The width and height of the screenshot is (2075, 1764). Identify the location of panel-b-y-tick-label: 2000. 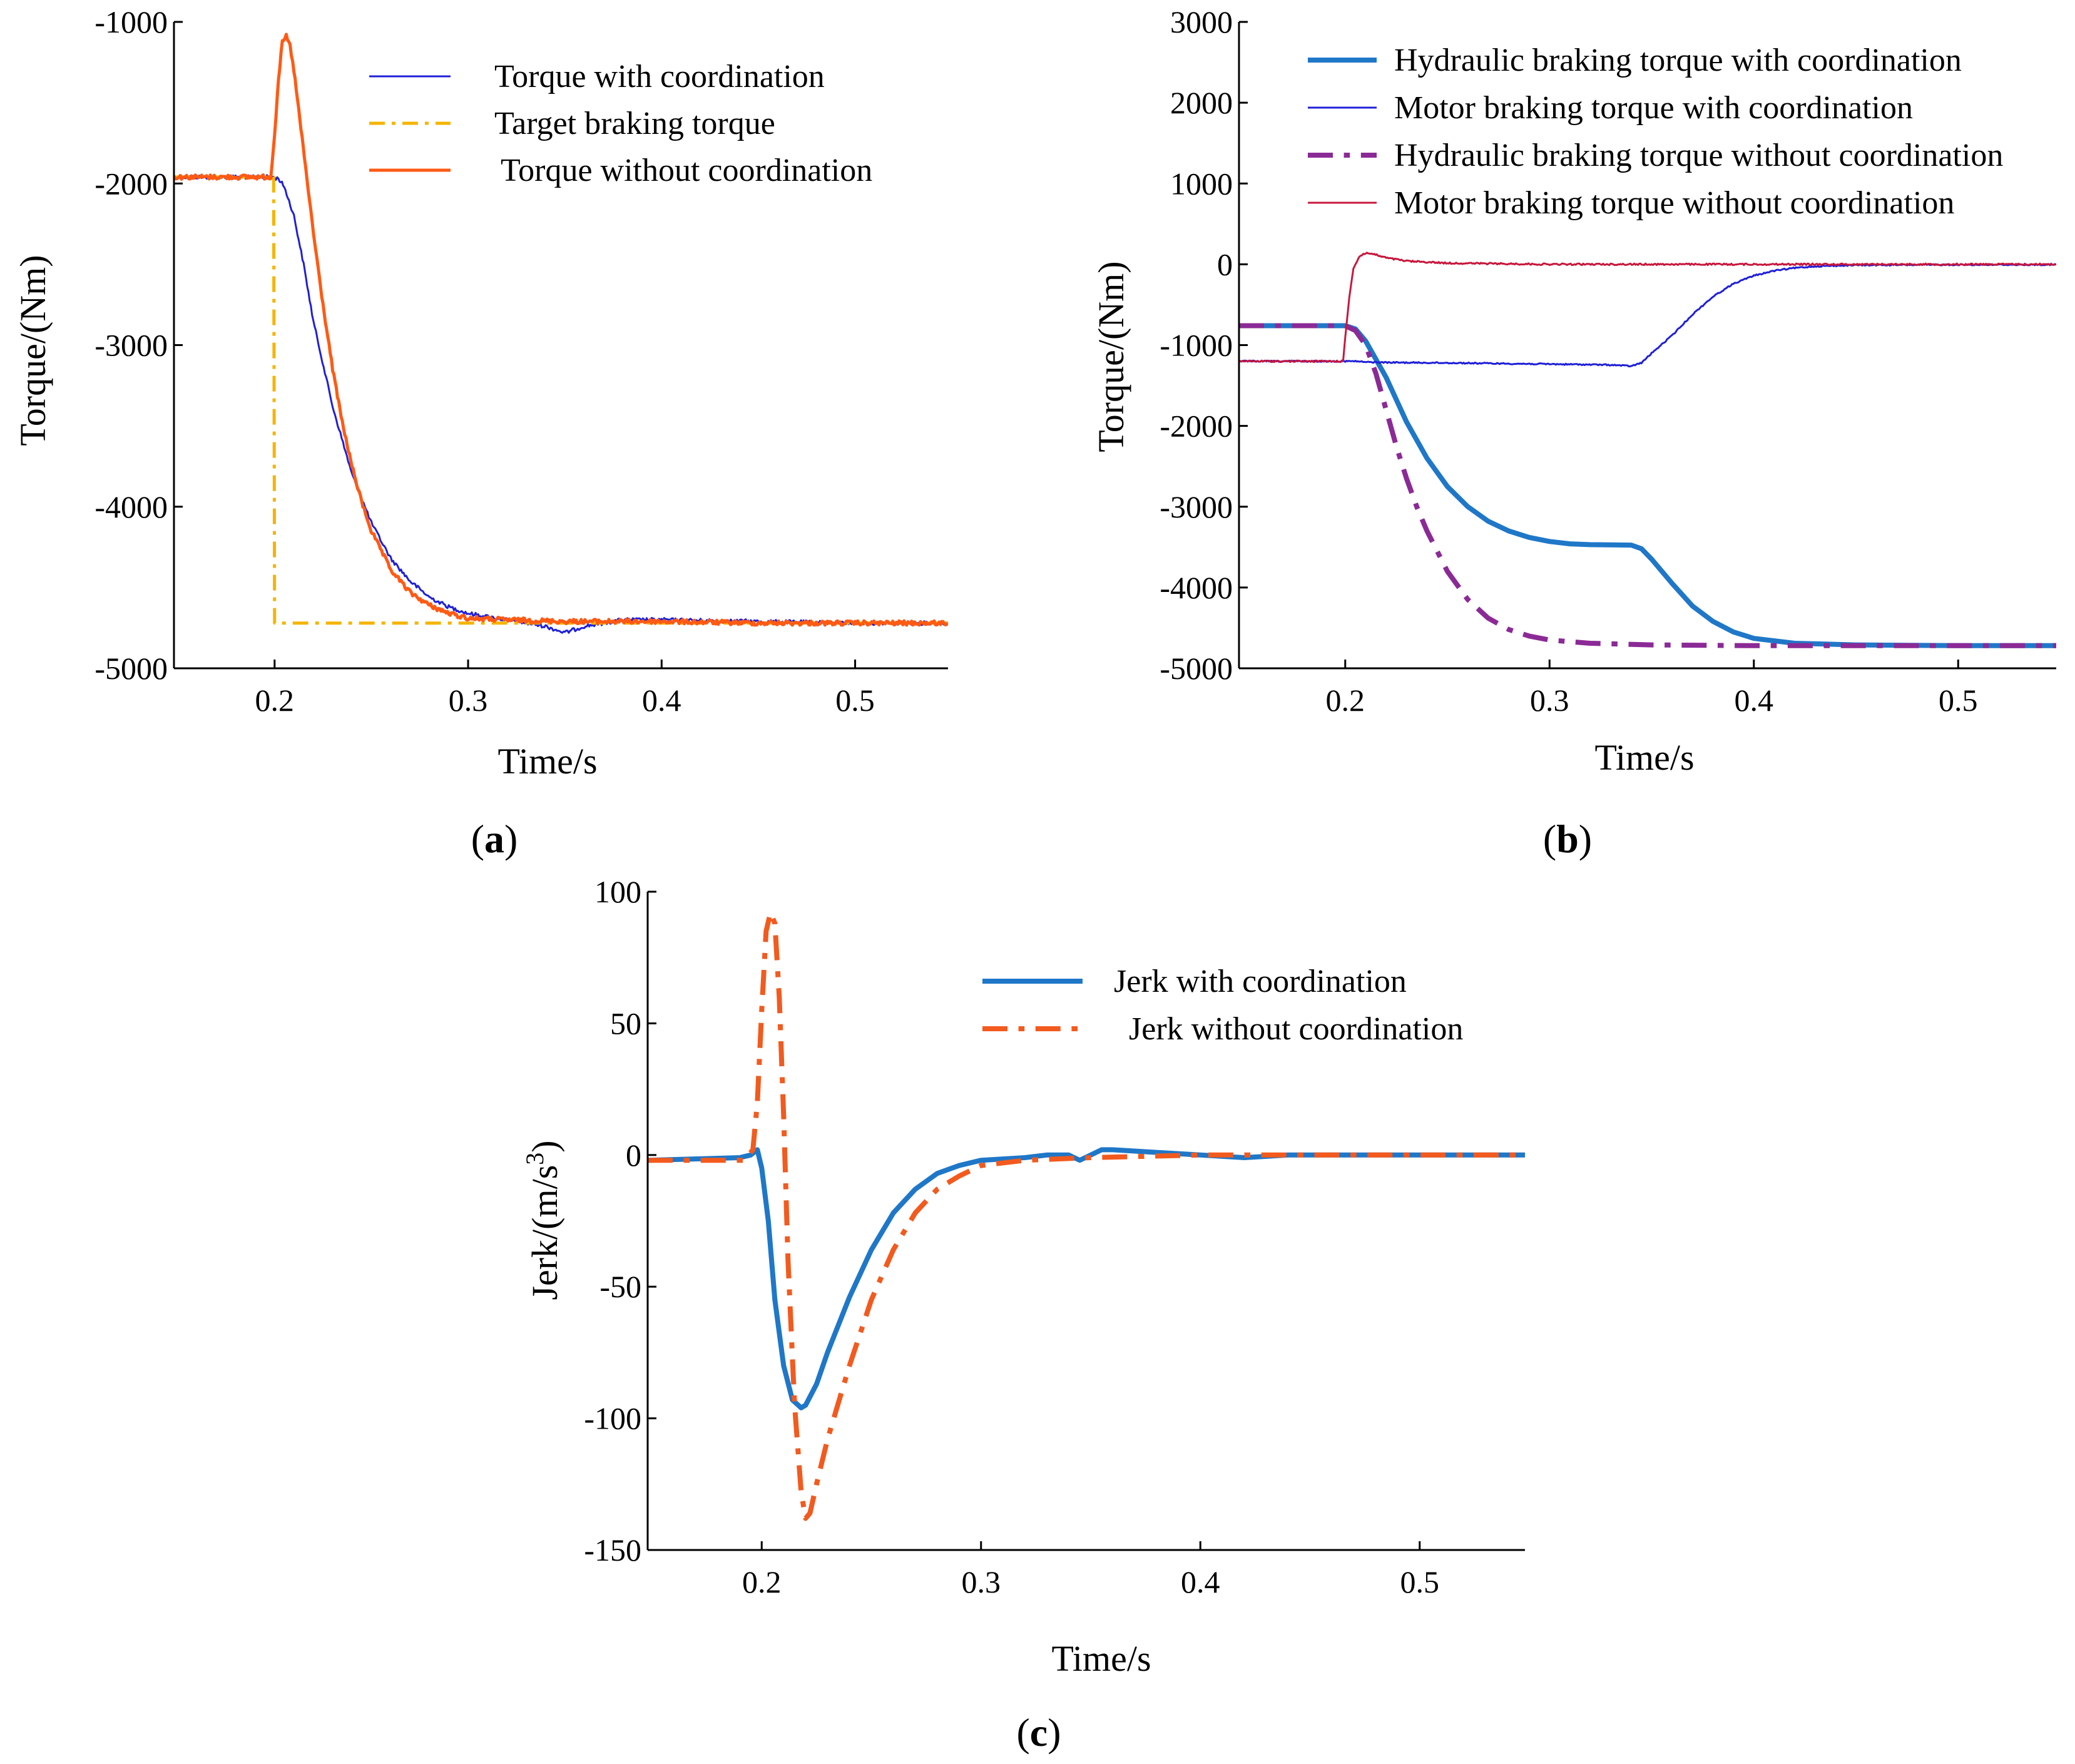
(1201, 102).